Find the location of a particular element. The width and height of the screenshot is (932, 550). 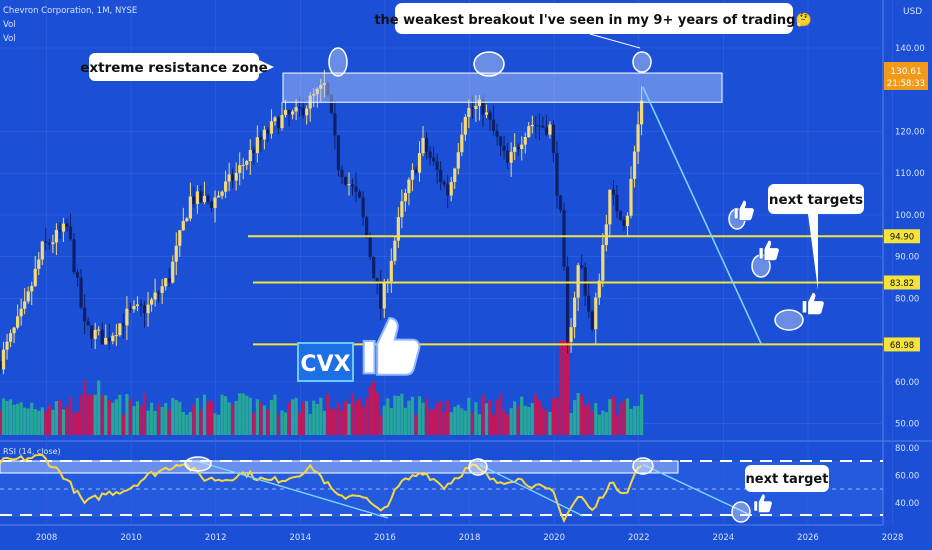

callout-box is located at coordinates (174, 67).